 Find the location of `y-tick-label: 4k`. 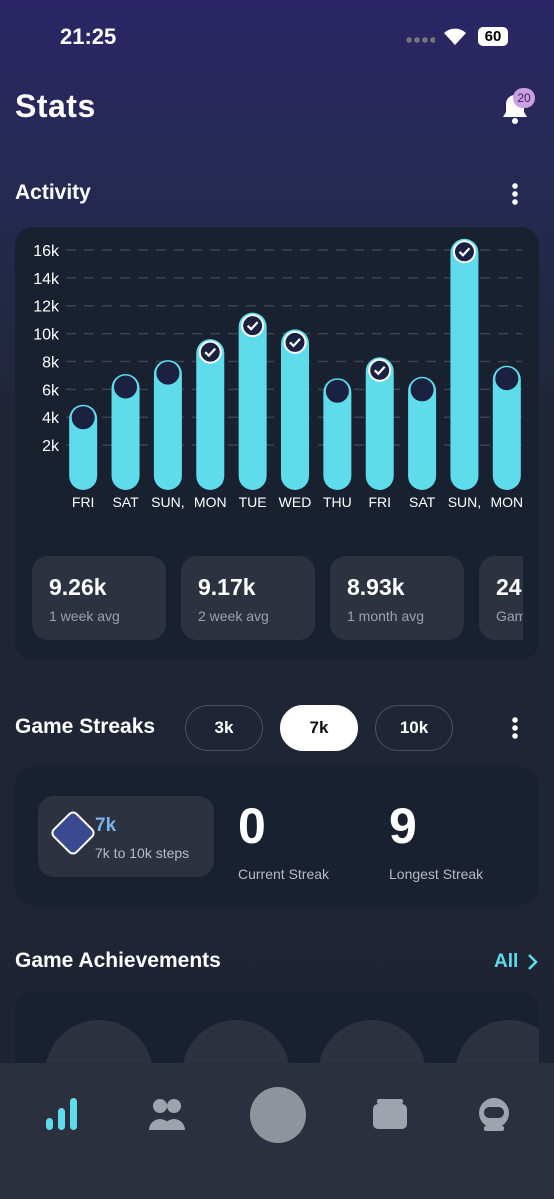

y-tick-label: 4k is located at coordinates (51, 418).